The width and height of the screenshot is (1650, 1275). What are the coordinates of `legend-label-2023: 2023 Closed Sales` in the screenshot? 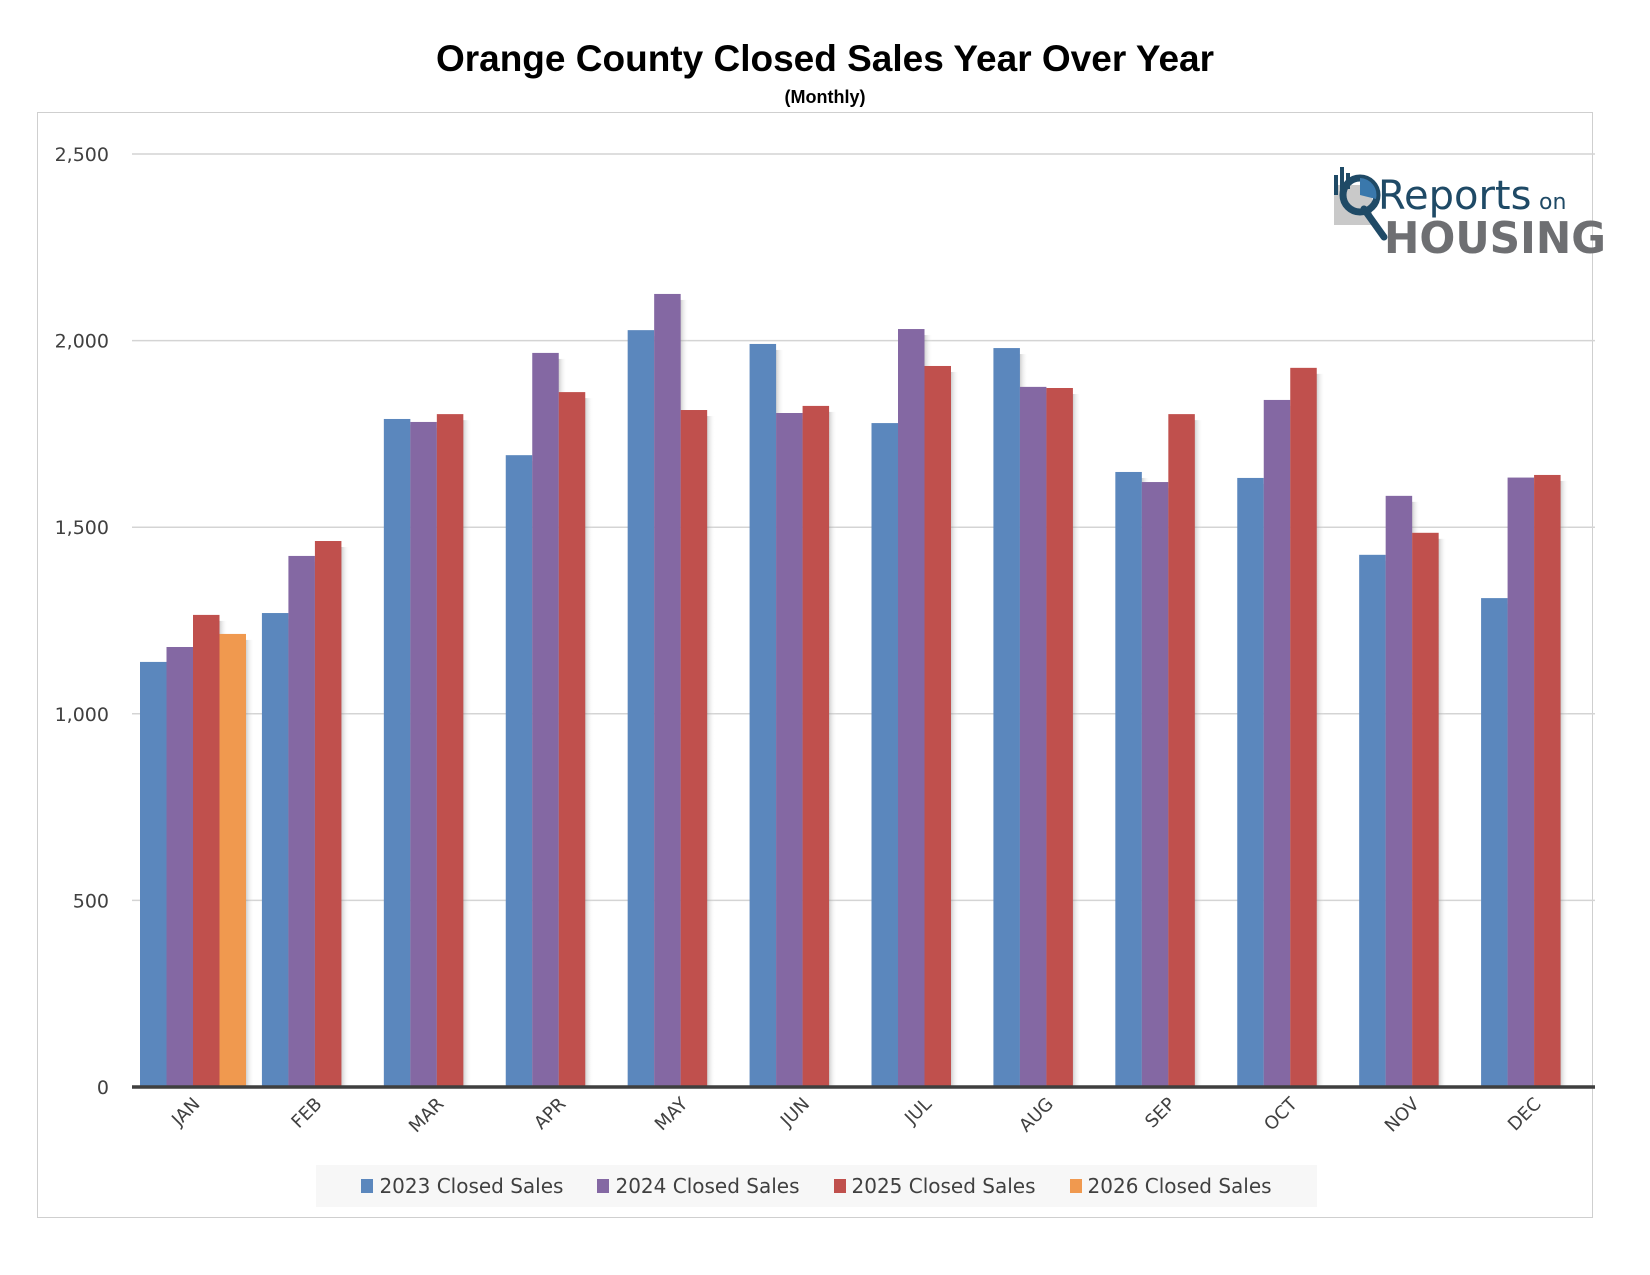 It's located at (471, 1186).